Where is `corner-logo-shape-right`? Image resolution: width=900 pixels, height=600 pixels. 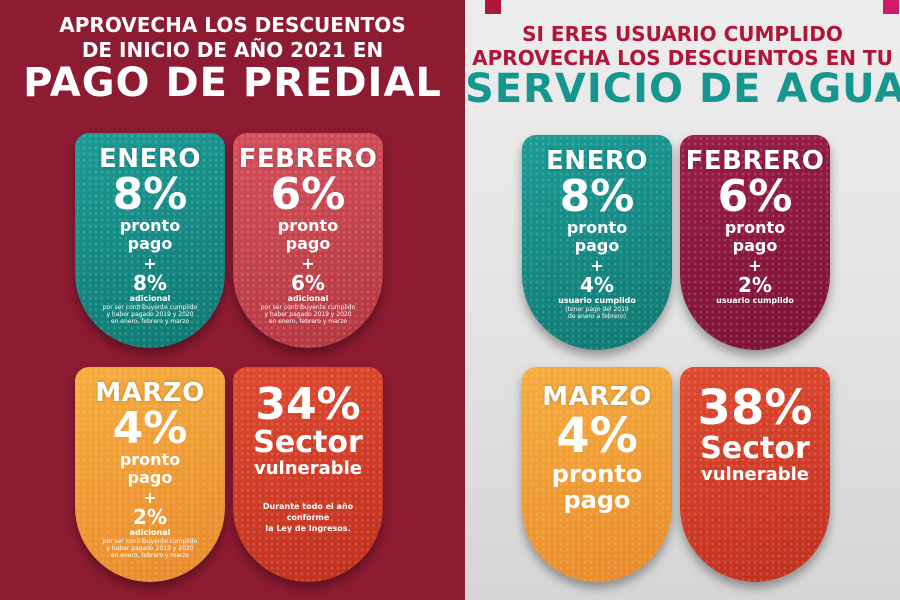
corner-logo-shape-right is located at coordinates (891, 7).